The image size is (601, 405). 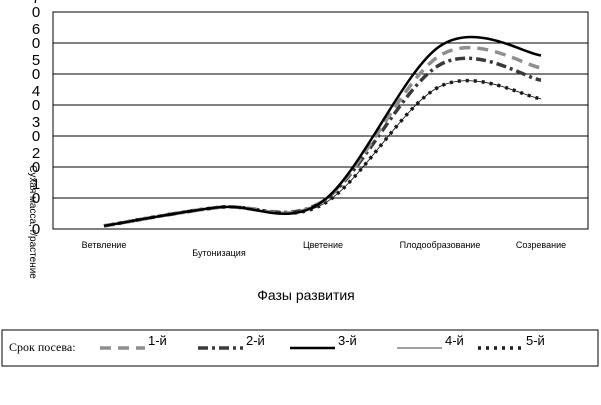 I want to click on legend-title: Срок посева:, so click(x=42, y=347).